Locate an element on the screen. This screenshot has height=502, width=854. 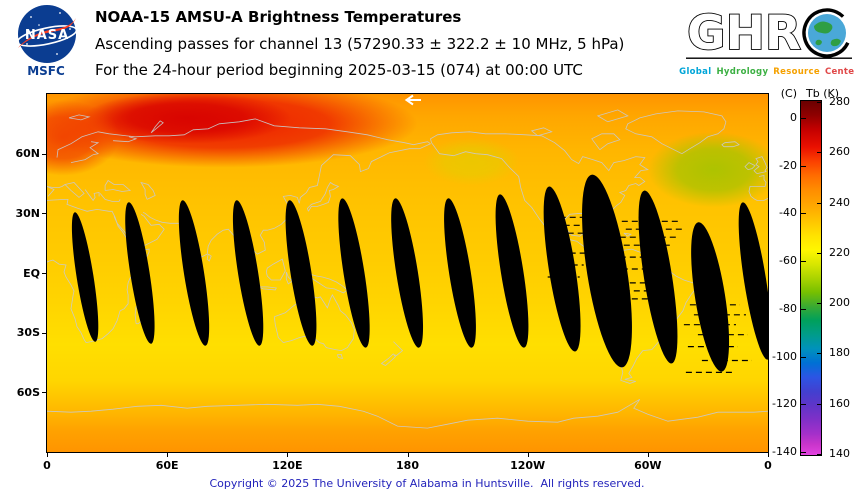
ghrc-globe-continents is located at coordinates (827, 34).